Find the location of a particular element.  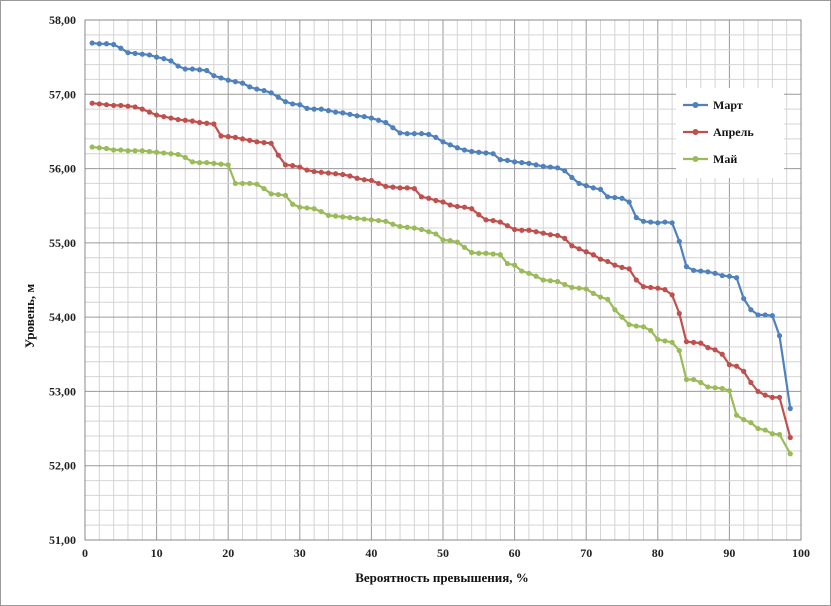

x-tick-labels: 0 10 20 30 40 50 60 70 80 90 100 is located at coordinates (446, 553).